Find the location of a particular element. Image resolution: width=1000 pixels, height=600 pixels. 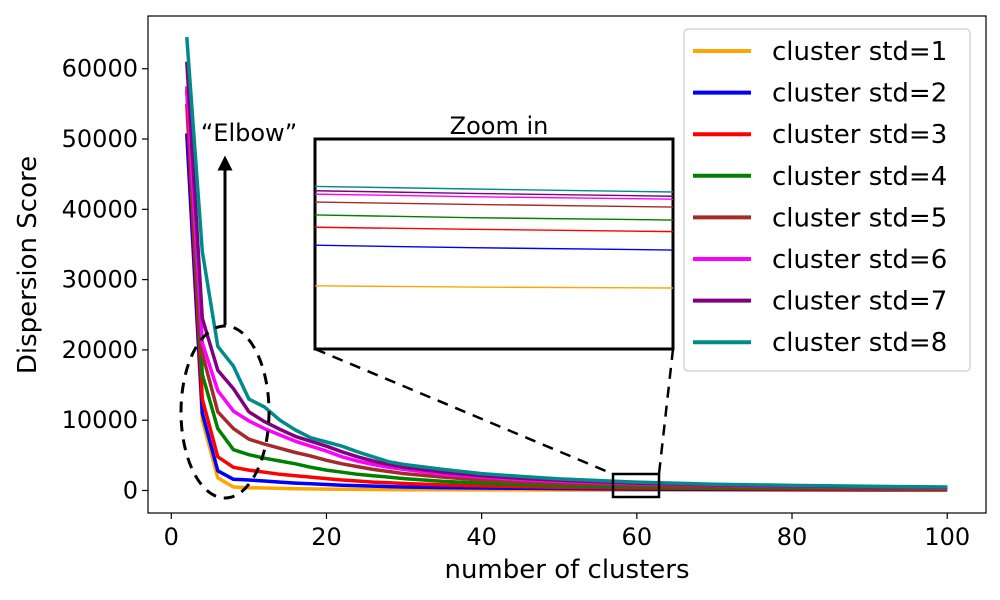

x-tick-label: 20 is located at coordinates (326, 537).